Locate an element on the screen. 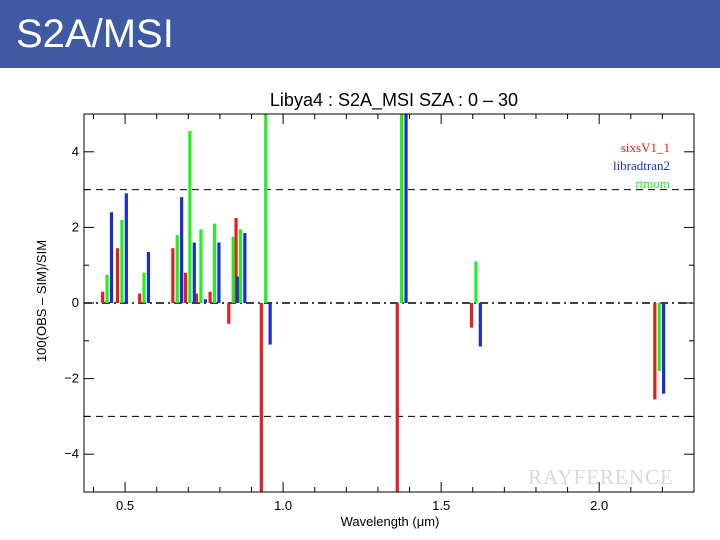 This screenshot has width=720, height=540. x-tick-label: 1.0 is located at coordinates (283, 505).